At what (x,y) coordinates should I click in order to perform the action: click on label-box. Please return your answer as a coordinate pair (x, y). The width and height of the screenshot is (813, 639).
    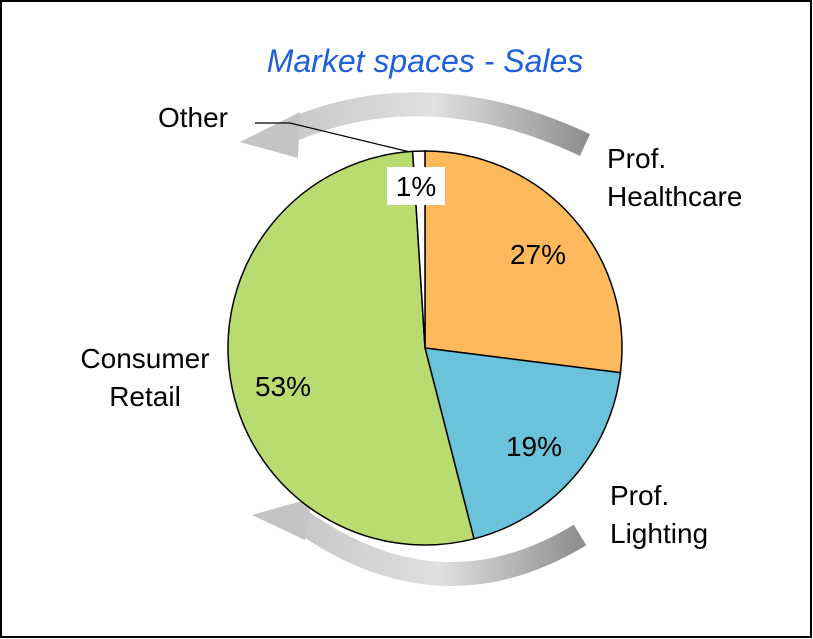
    Looking at the image, I should click on (416, 186).